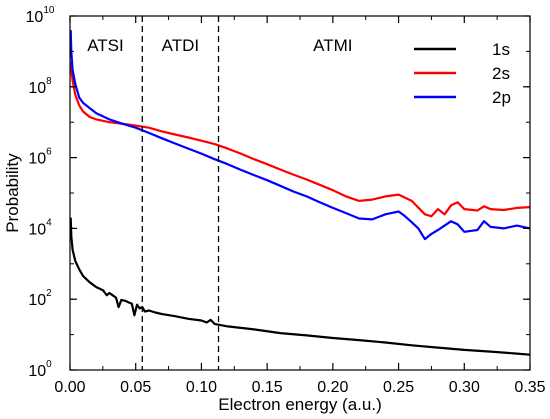 This screenshot has height=419, width=550. Describe the element at coordinates (501, 49) in the screenshot. I see `legend-label-1s: 1s` at that location.